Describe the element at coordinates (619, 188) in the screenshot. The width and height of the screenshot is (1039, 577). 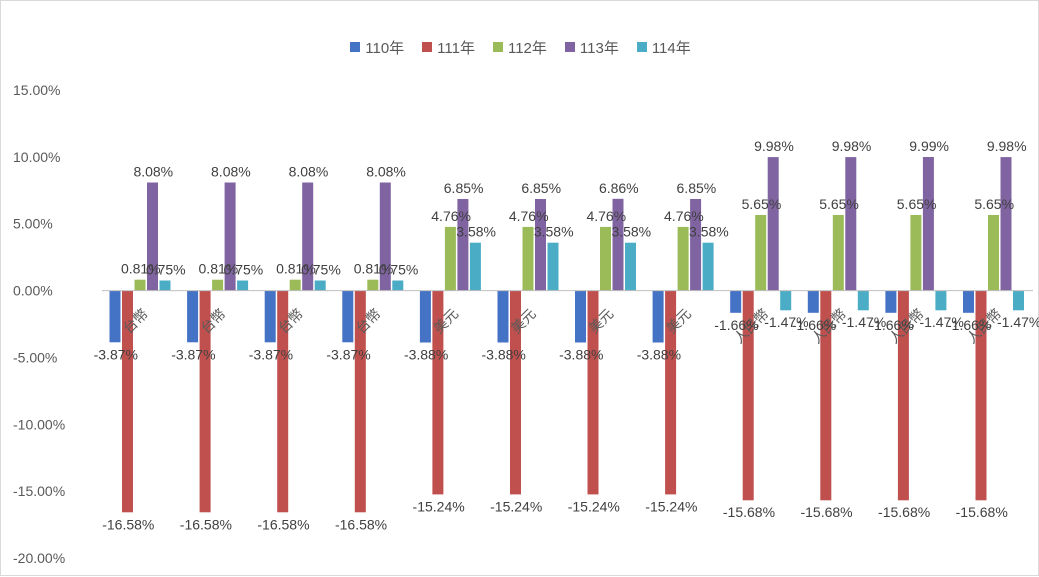
I see `data-label: 6.86%` at that location.